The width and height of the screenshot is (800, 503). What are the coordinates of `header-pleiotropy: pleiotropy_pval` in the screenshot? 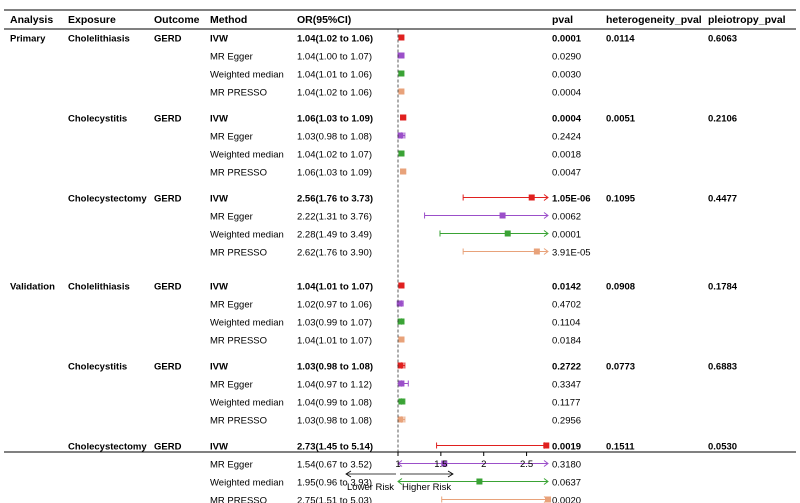 It's located at (747, 20).